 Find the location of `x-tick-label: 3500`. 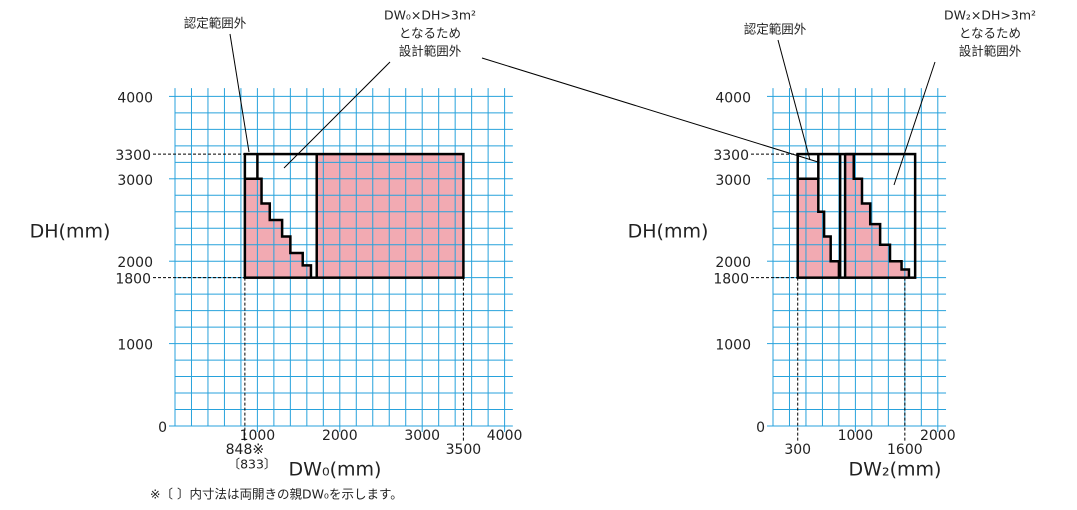

x-tick-label: 3500 is located at coordinates (464, 450).